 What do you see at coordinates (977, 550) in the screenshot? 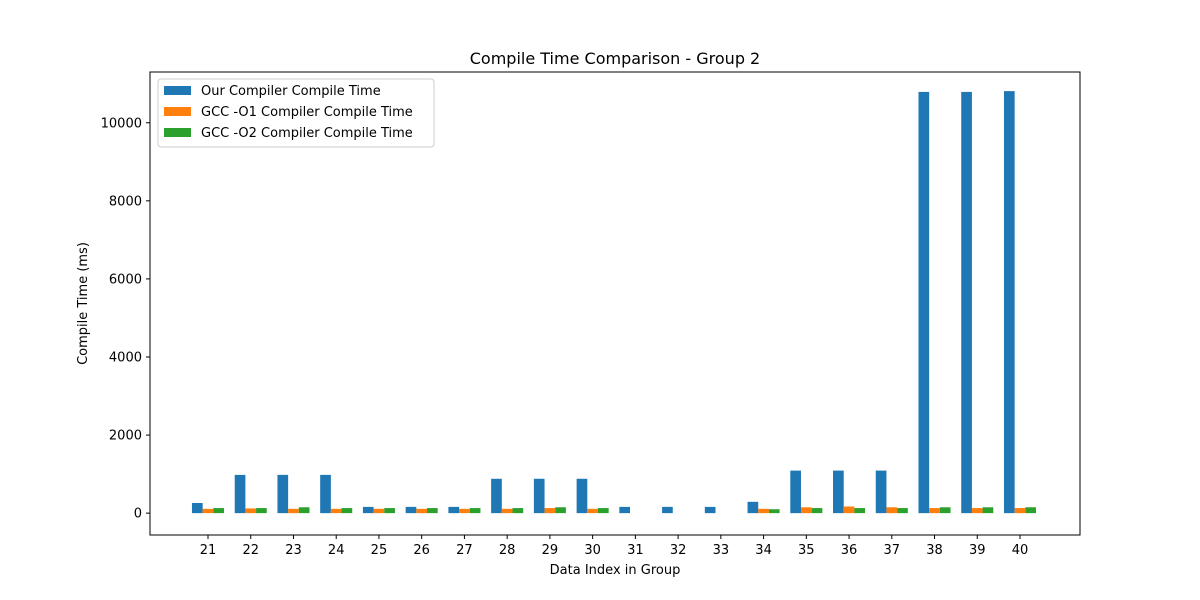
I see `x-tick-label: 39` at bounding box center [977, 550].